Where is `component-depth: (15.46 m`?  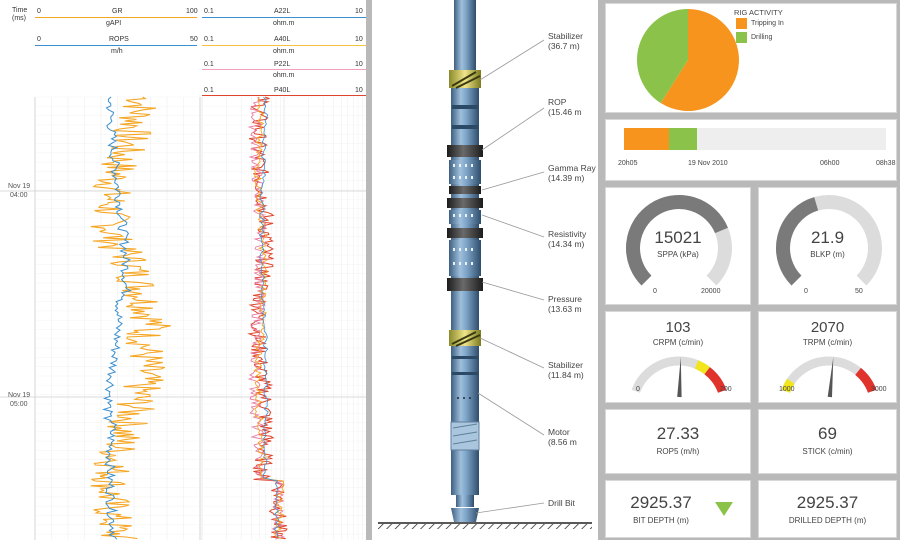
component-depth: (15.46 m is located at coordinates (565, 112).